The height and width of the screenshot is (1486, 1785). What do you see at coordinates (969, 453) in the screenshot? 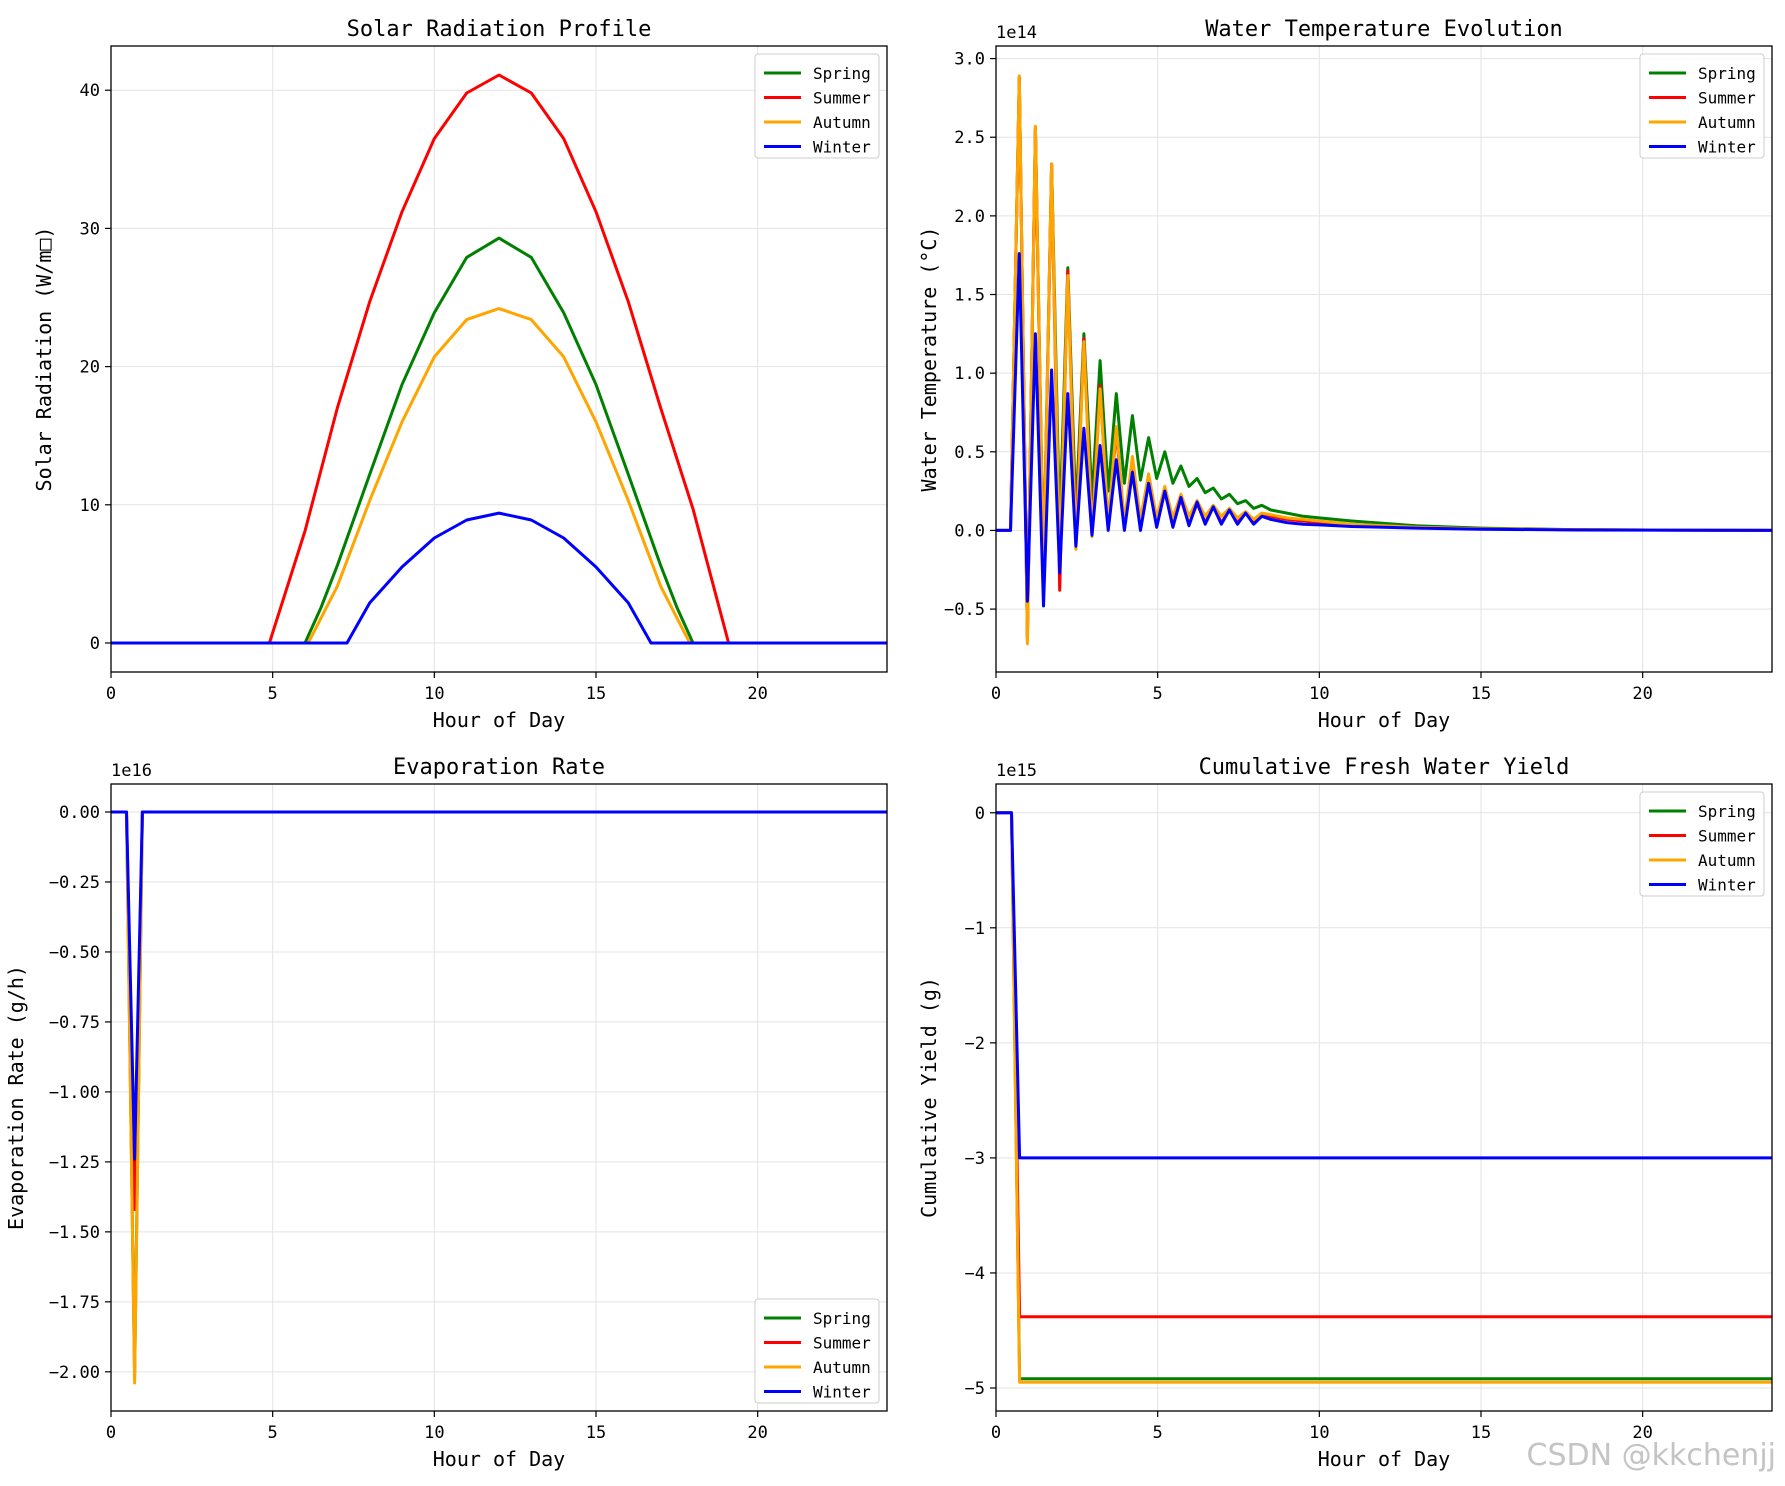
I see `y-tick-label: 0.5` at bounding box center [969, 453].